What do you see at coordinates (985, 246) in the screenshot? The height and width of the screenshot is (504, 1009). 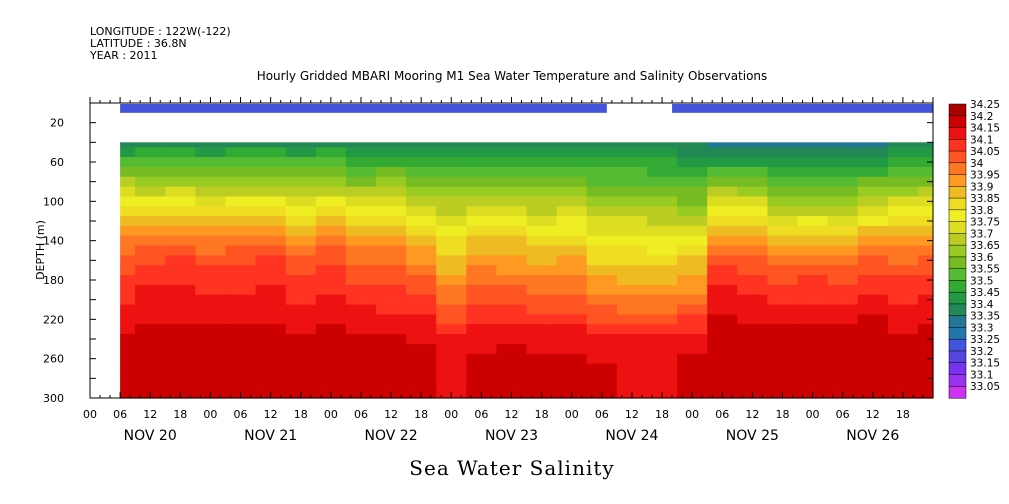 I see `colorbar-label: 33.65` at bounding box center [985, 246].